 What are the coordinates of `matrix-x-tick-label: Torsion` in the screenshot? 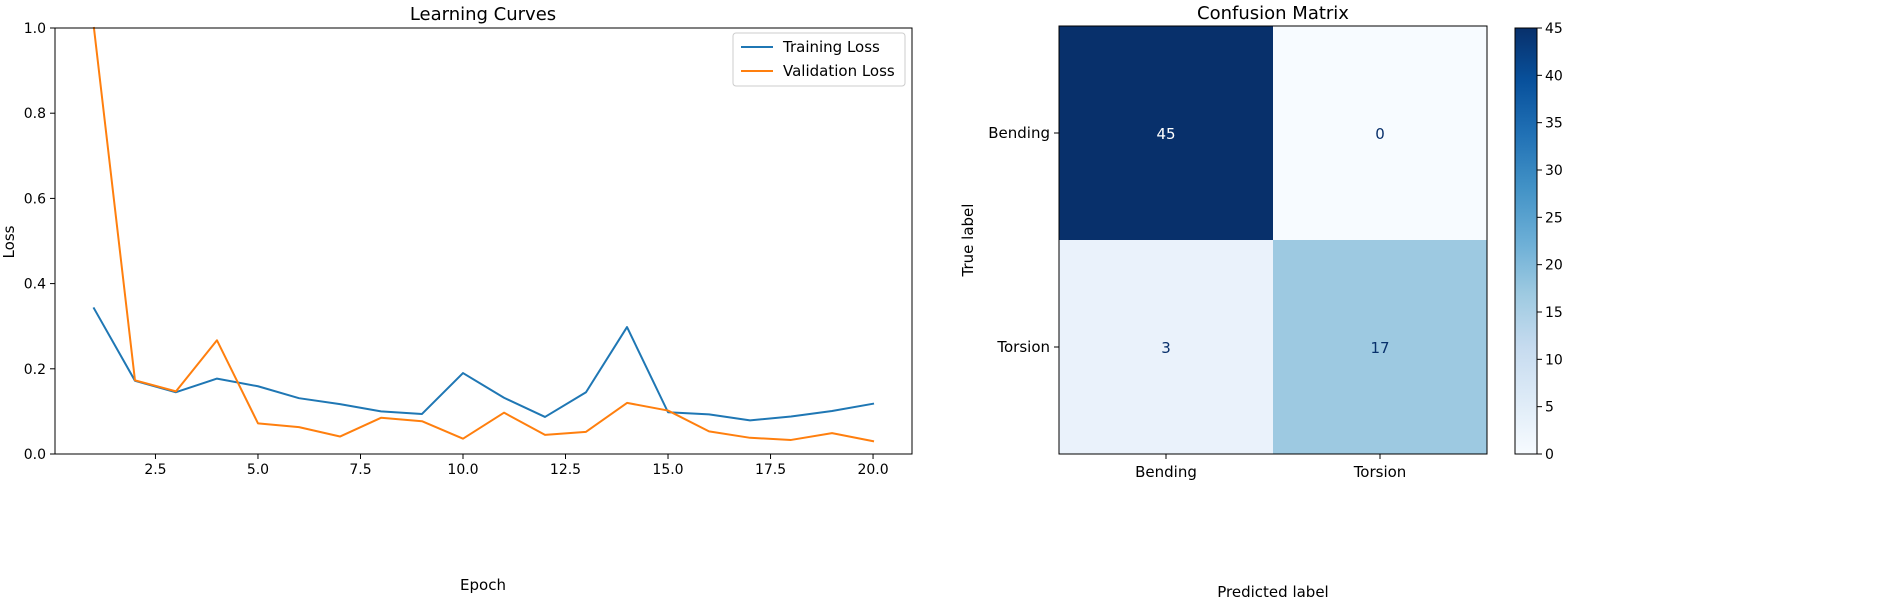 It's located at (1380, 472).